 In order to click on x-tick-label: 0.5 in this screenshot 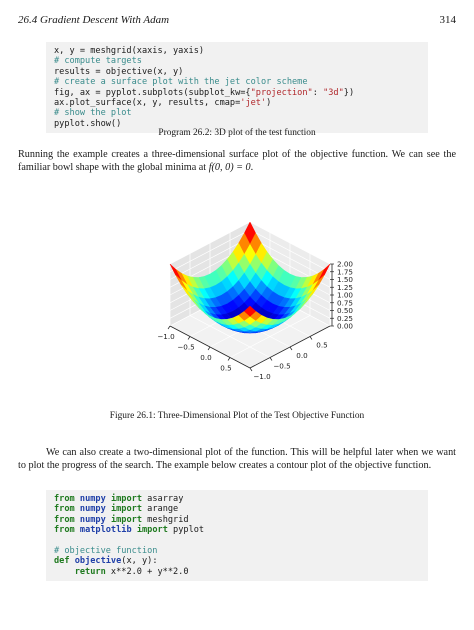, I will do `click(225, 368)`.